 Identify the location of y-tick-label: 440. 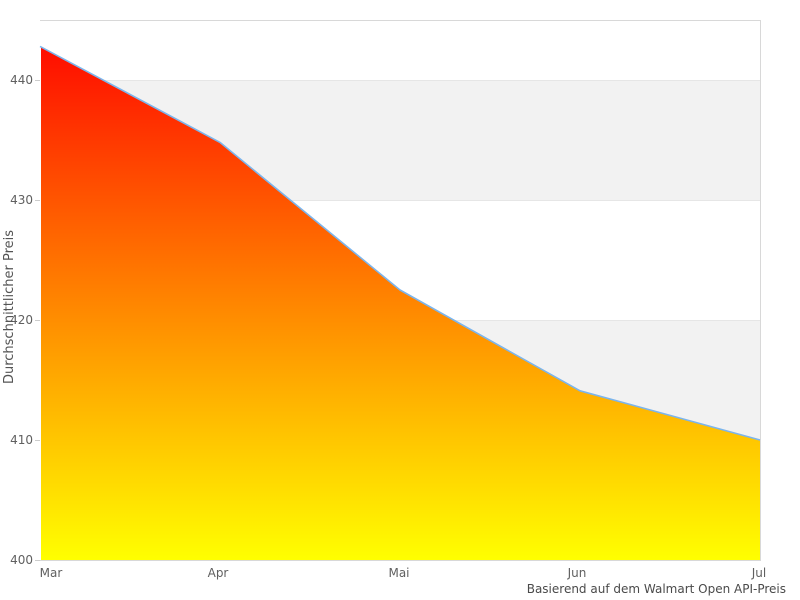
(21, 80).